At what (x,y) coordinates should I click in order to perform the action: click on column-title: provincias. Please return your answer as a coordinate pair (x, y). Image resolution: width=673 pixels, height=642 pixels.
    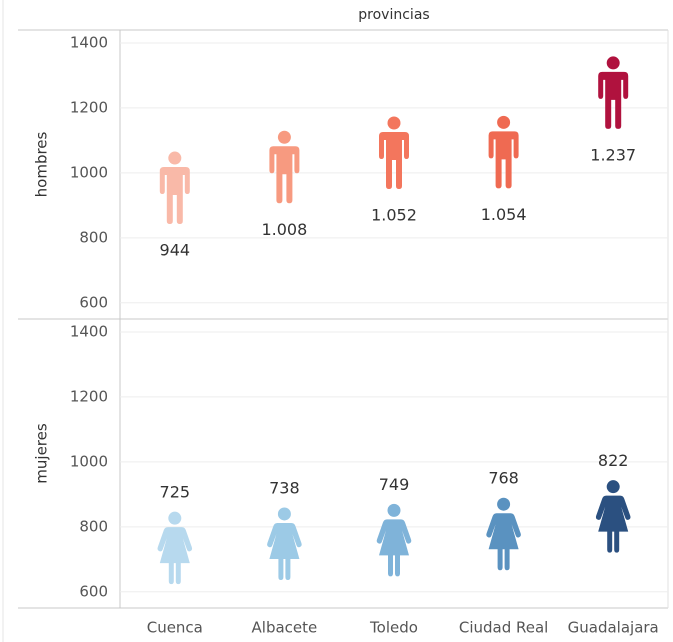
    Looking at the image, I should click on (393, 15).